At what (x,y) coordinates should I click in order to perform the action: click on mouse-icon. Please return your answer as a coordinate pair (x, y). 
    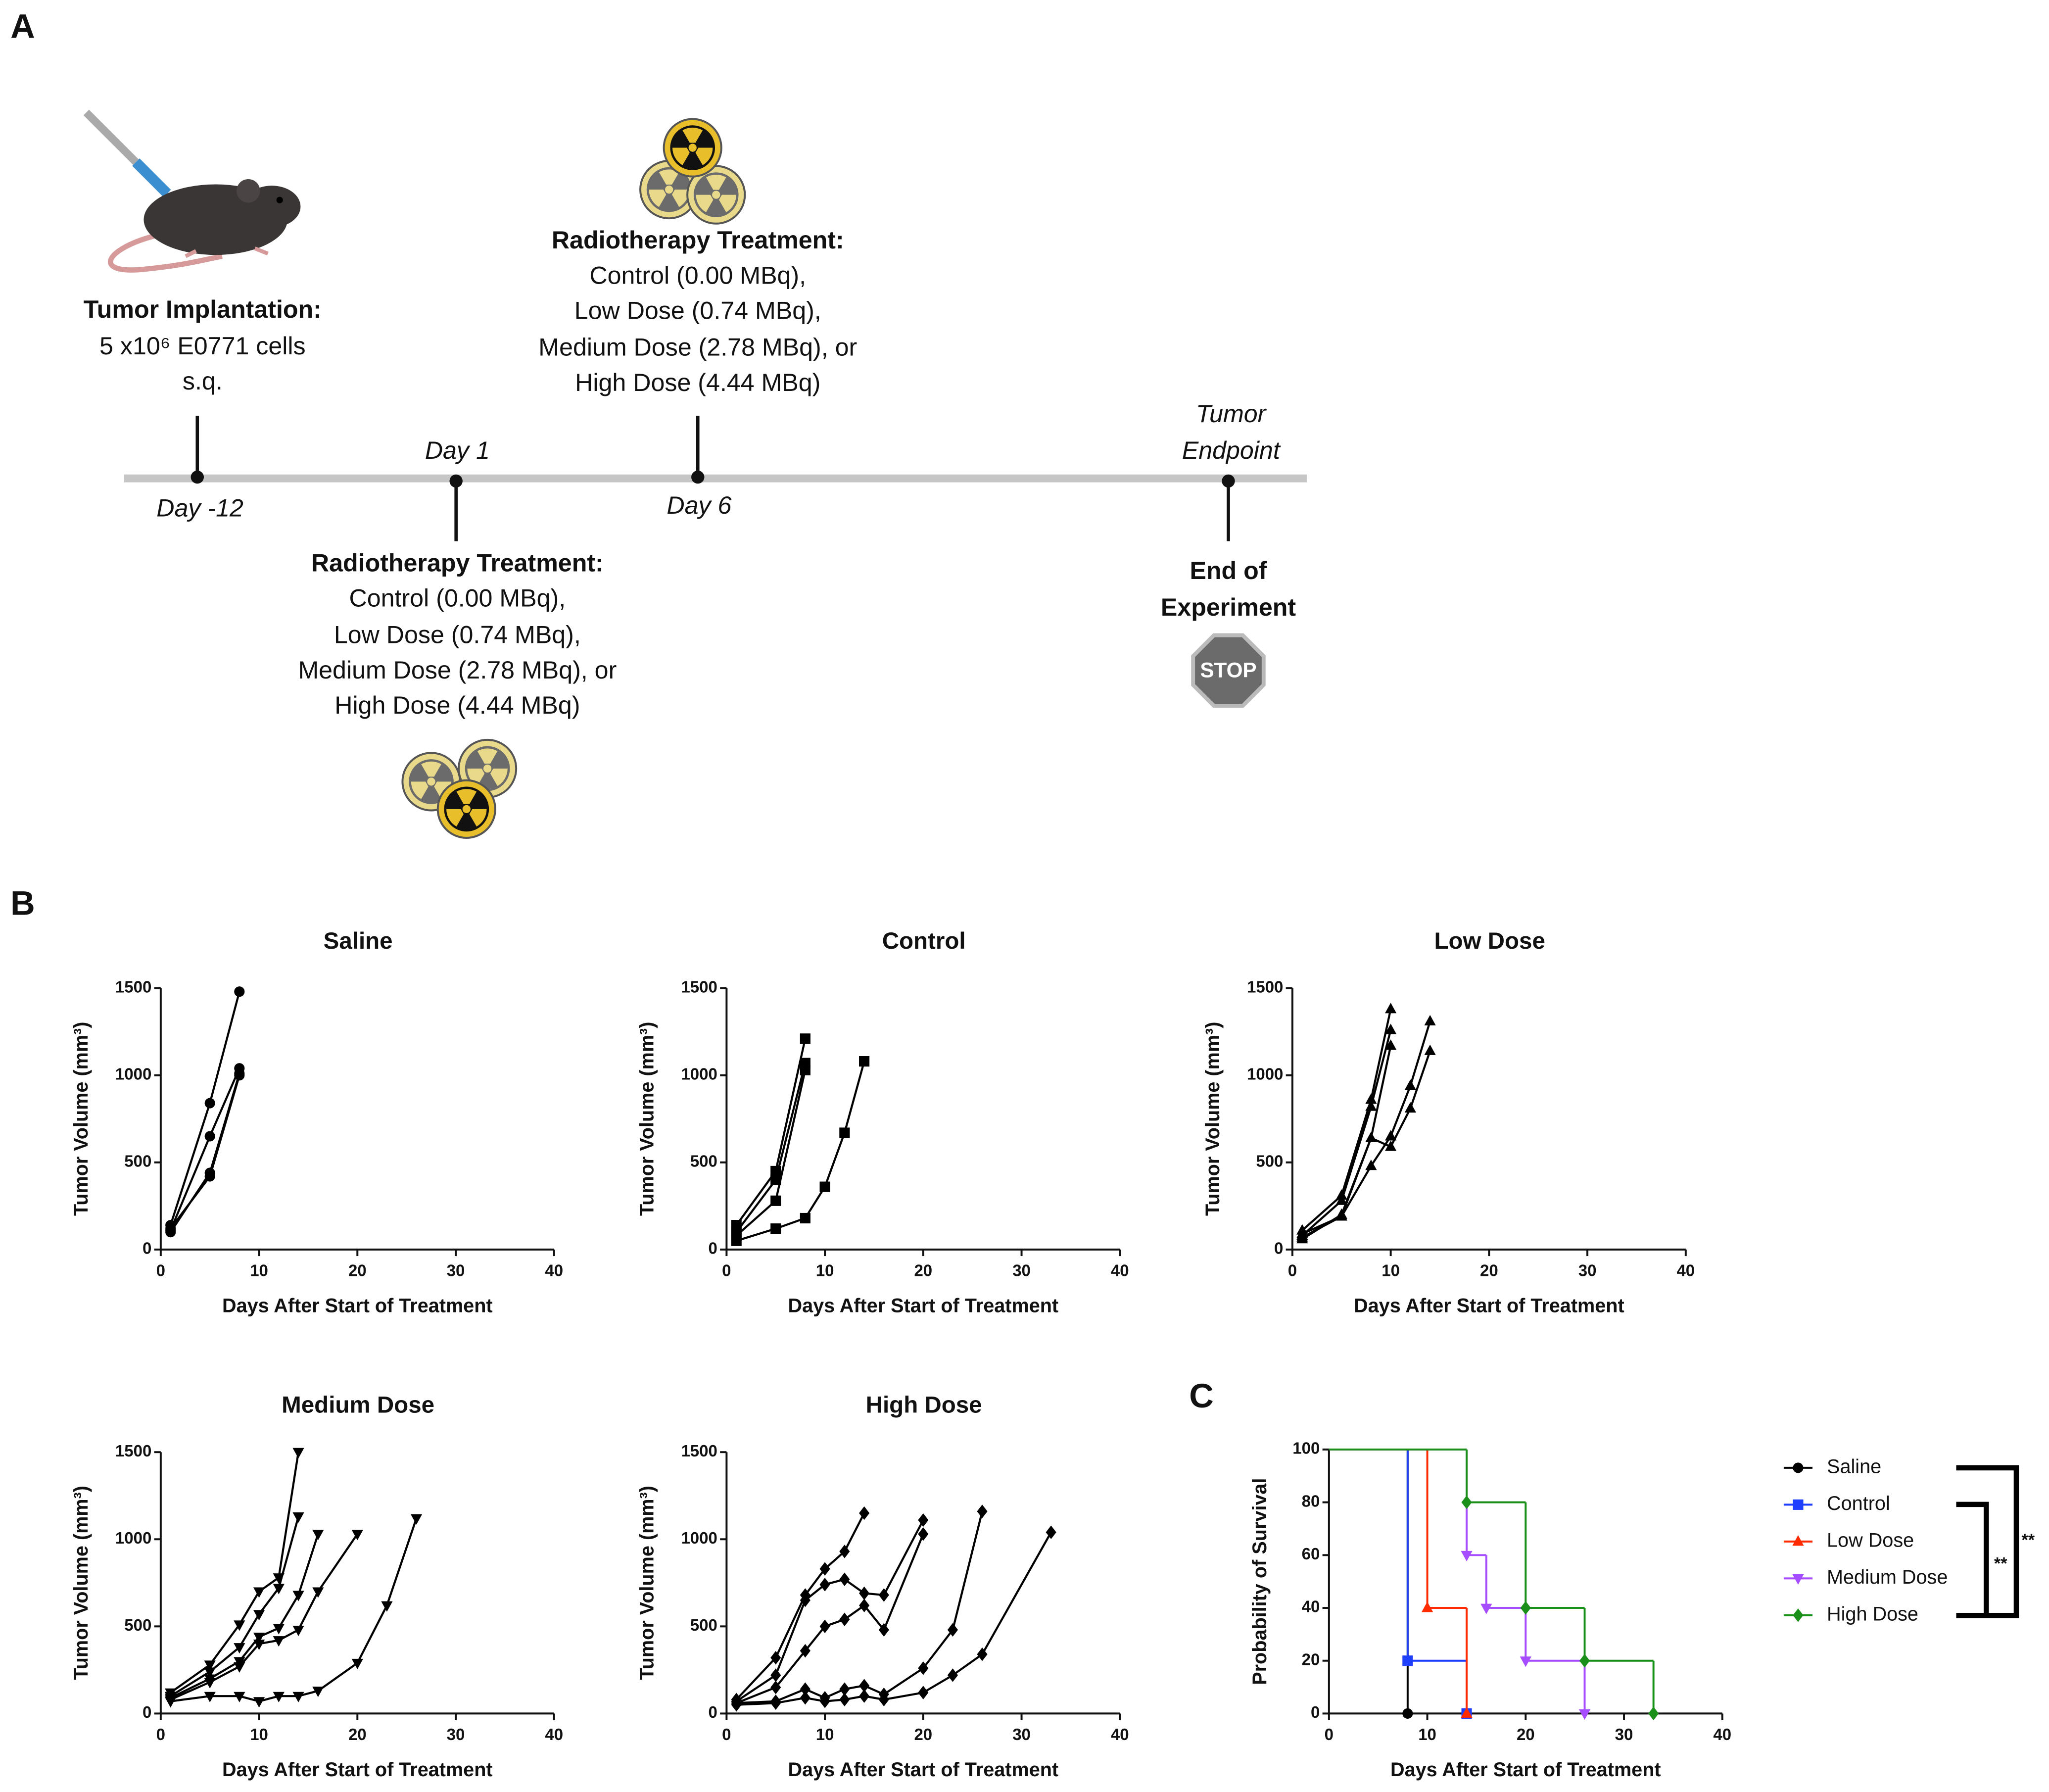
    Looking at the image, I should click on (192, 191).